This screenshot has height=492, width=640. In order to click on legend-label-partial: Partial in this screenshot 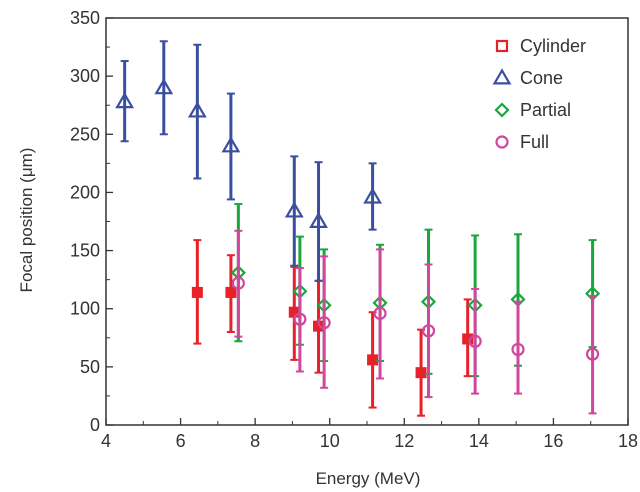, I will do `click(545, 110)`.